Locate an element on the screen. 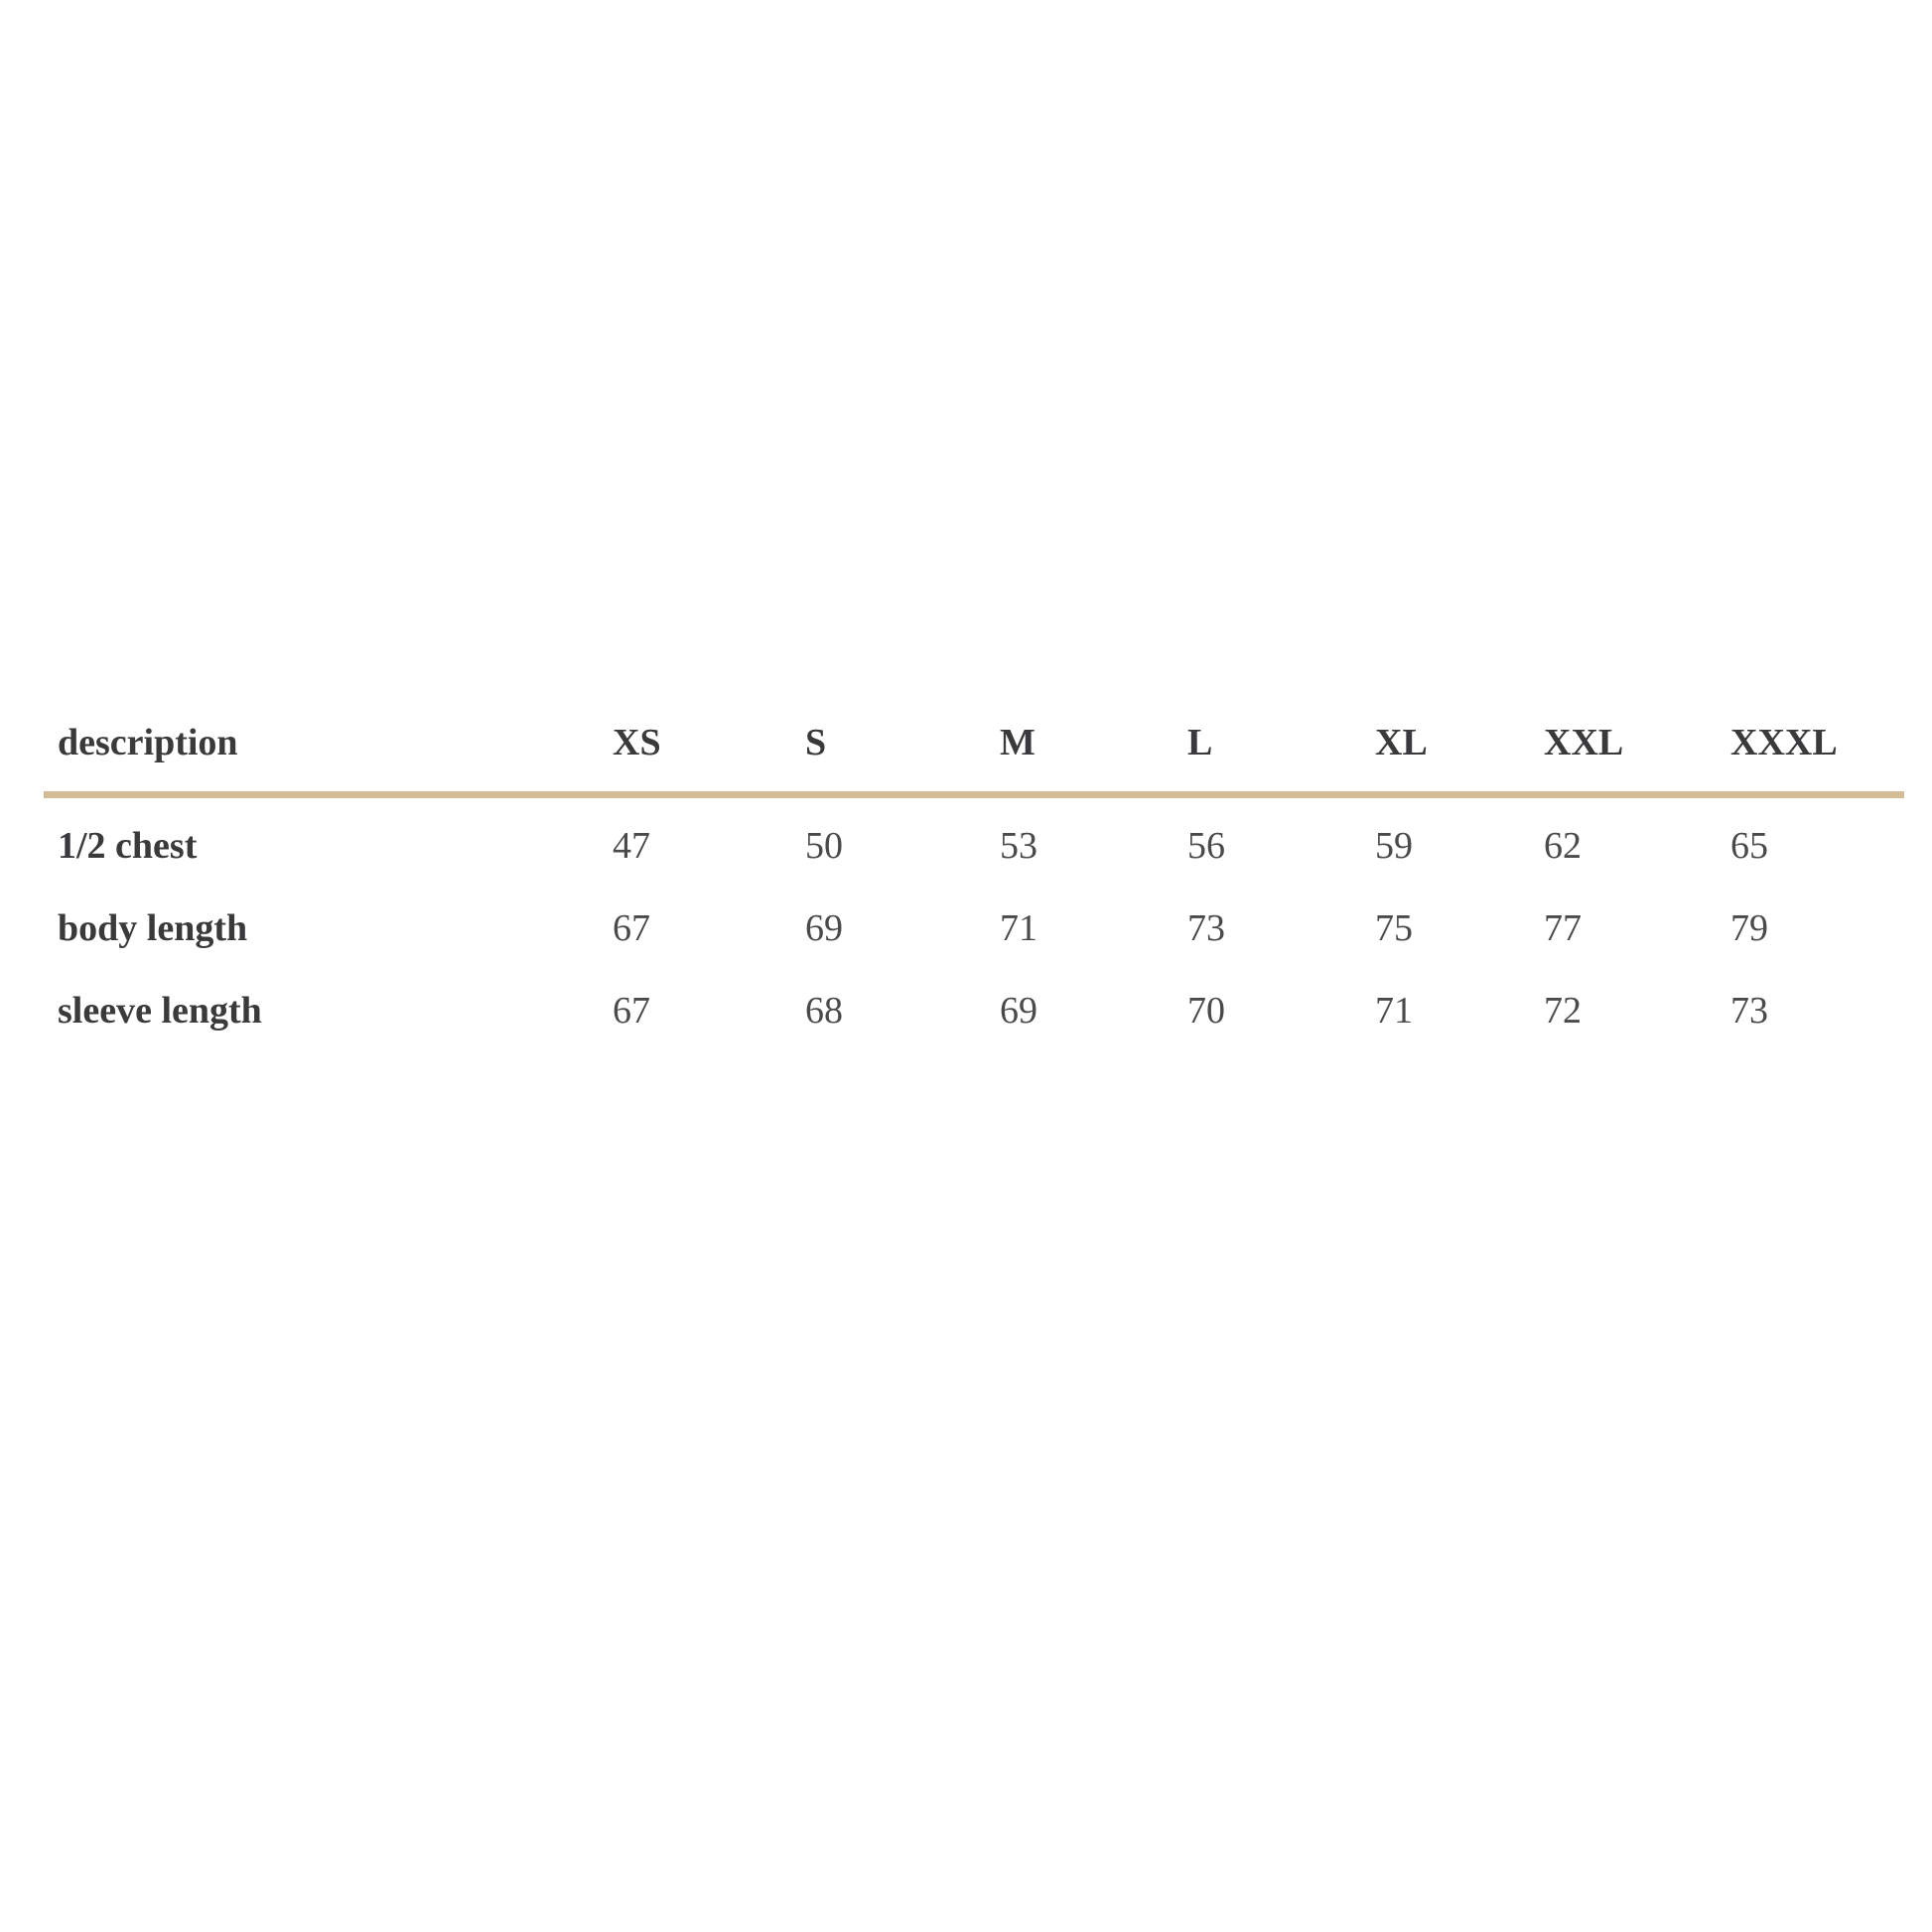 The height and width of the screenshot is (1932, 1932). cell-value: 75 is located at coordinates (1394, 927).